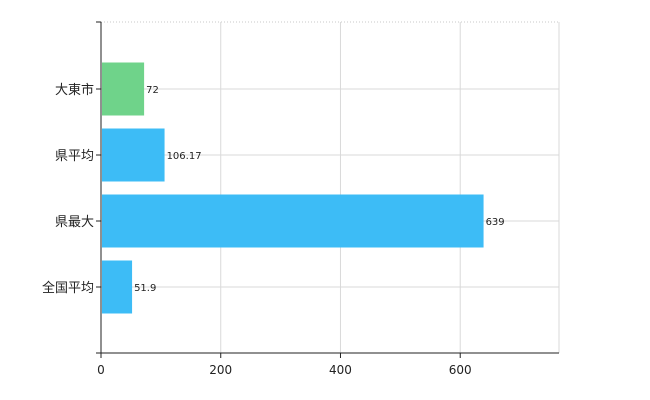  Describe the element at coordinates (68, 288) in the screenshot. I see `category-label: 全国平均` at that location.